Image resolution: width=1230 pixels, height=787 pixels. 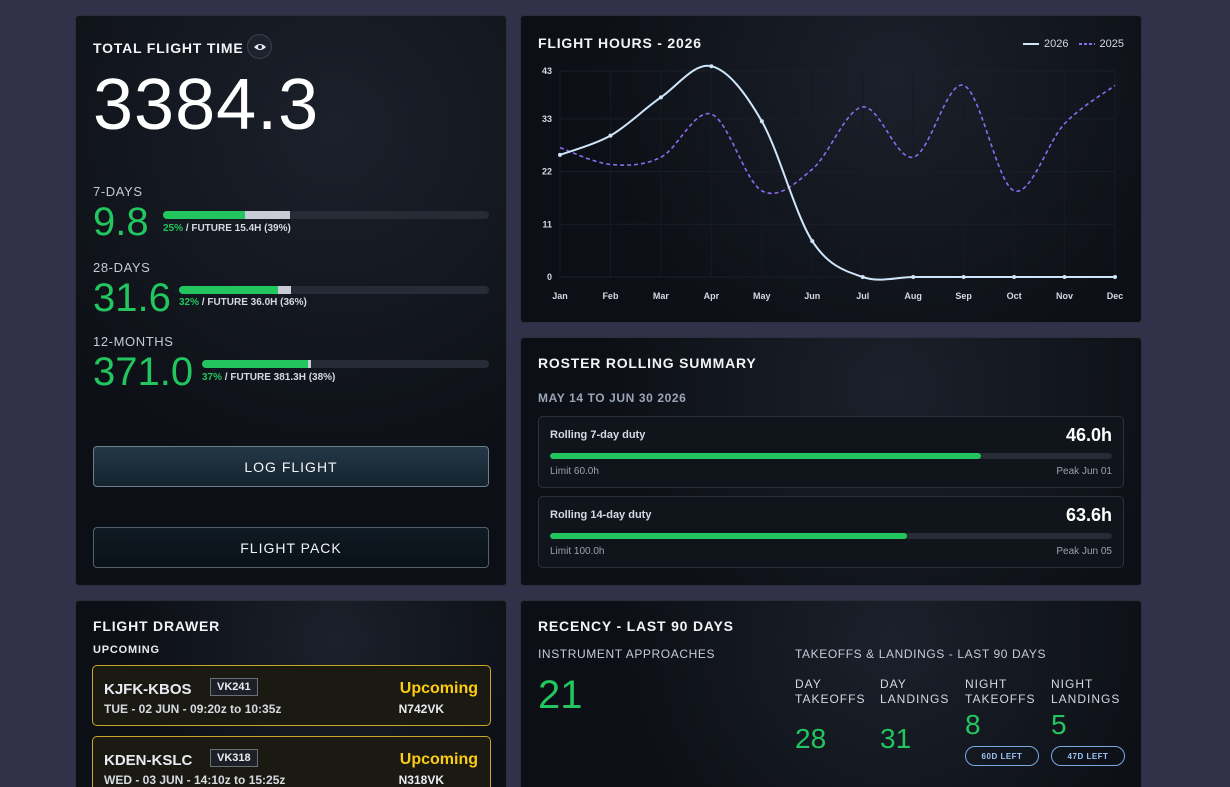 I want to click on instrument-approaches-value: 21, so click(x=560, y=695).